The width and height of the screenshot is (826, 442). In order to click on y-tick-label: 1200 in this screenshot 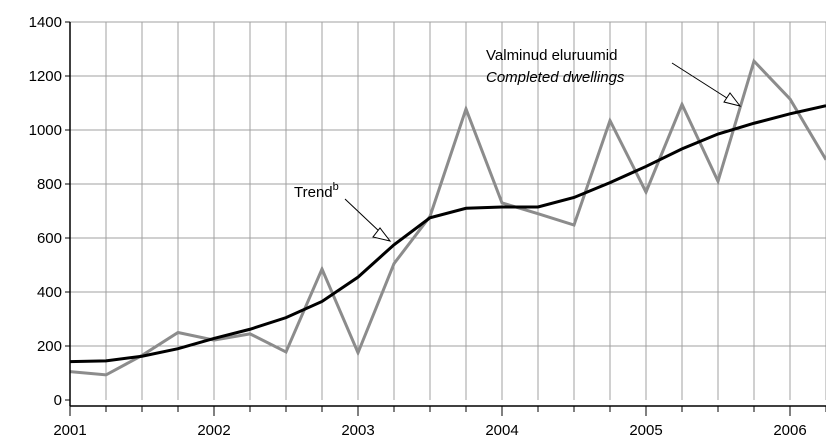, I will do `click(45, 76)`.